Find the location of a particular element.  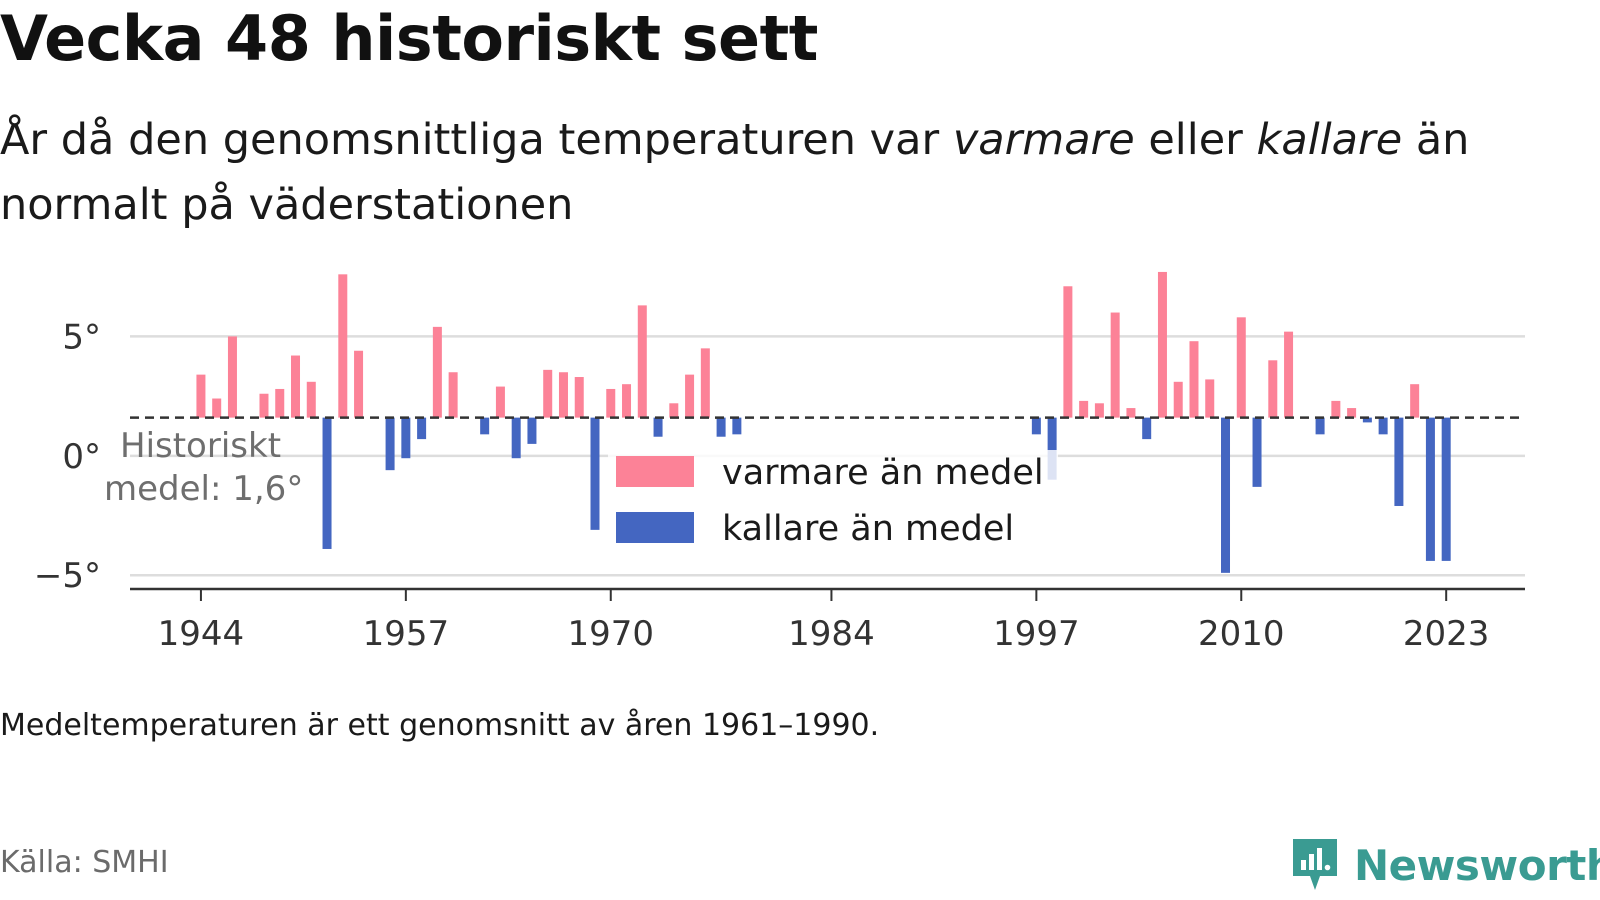

bar-1969 is located at coordinates (595, 473).